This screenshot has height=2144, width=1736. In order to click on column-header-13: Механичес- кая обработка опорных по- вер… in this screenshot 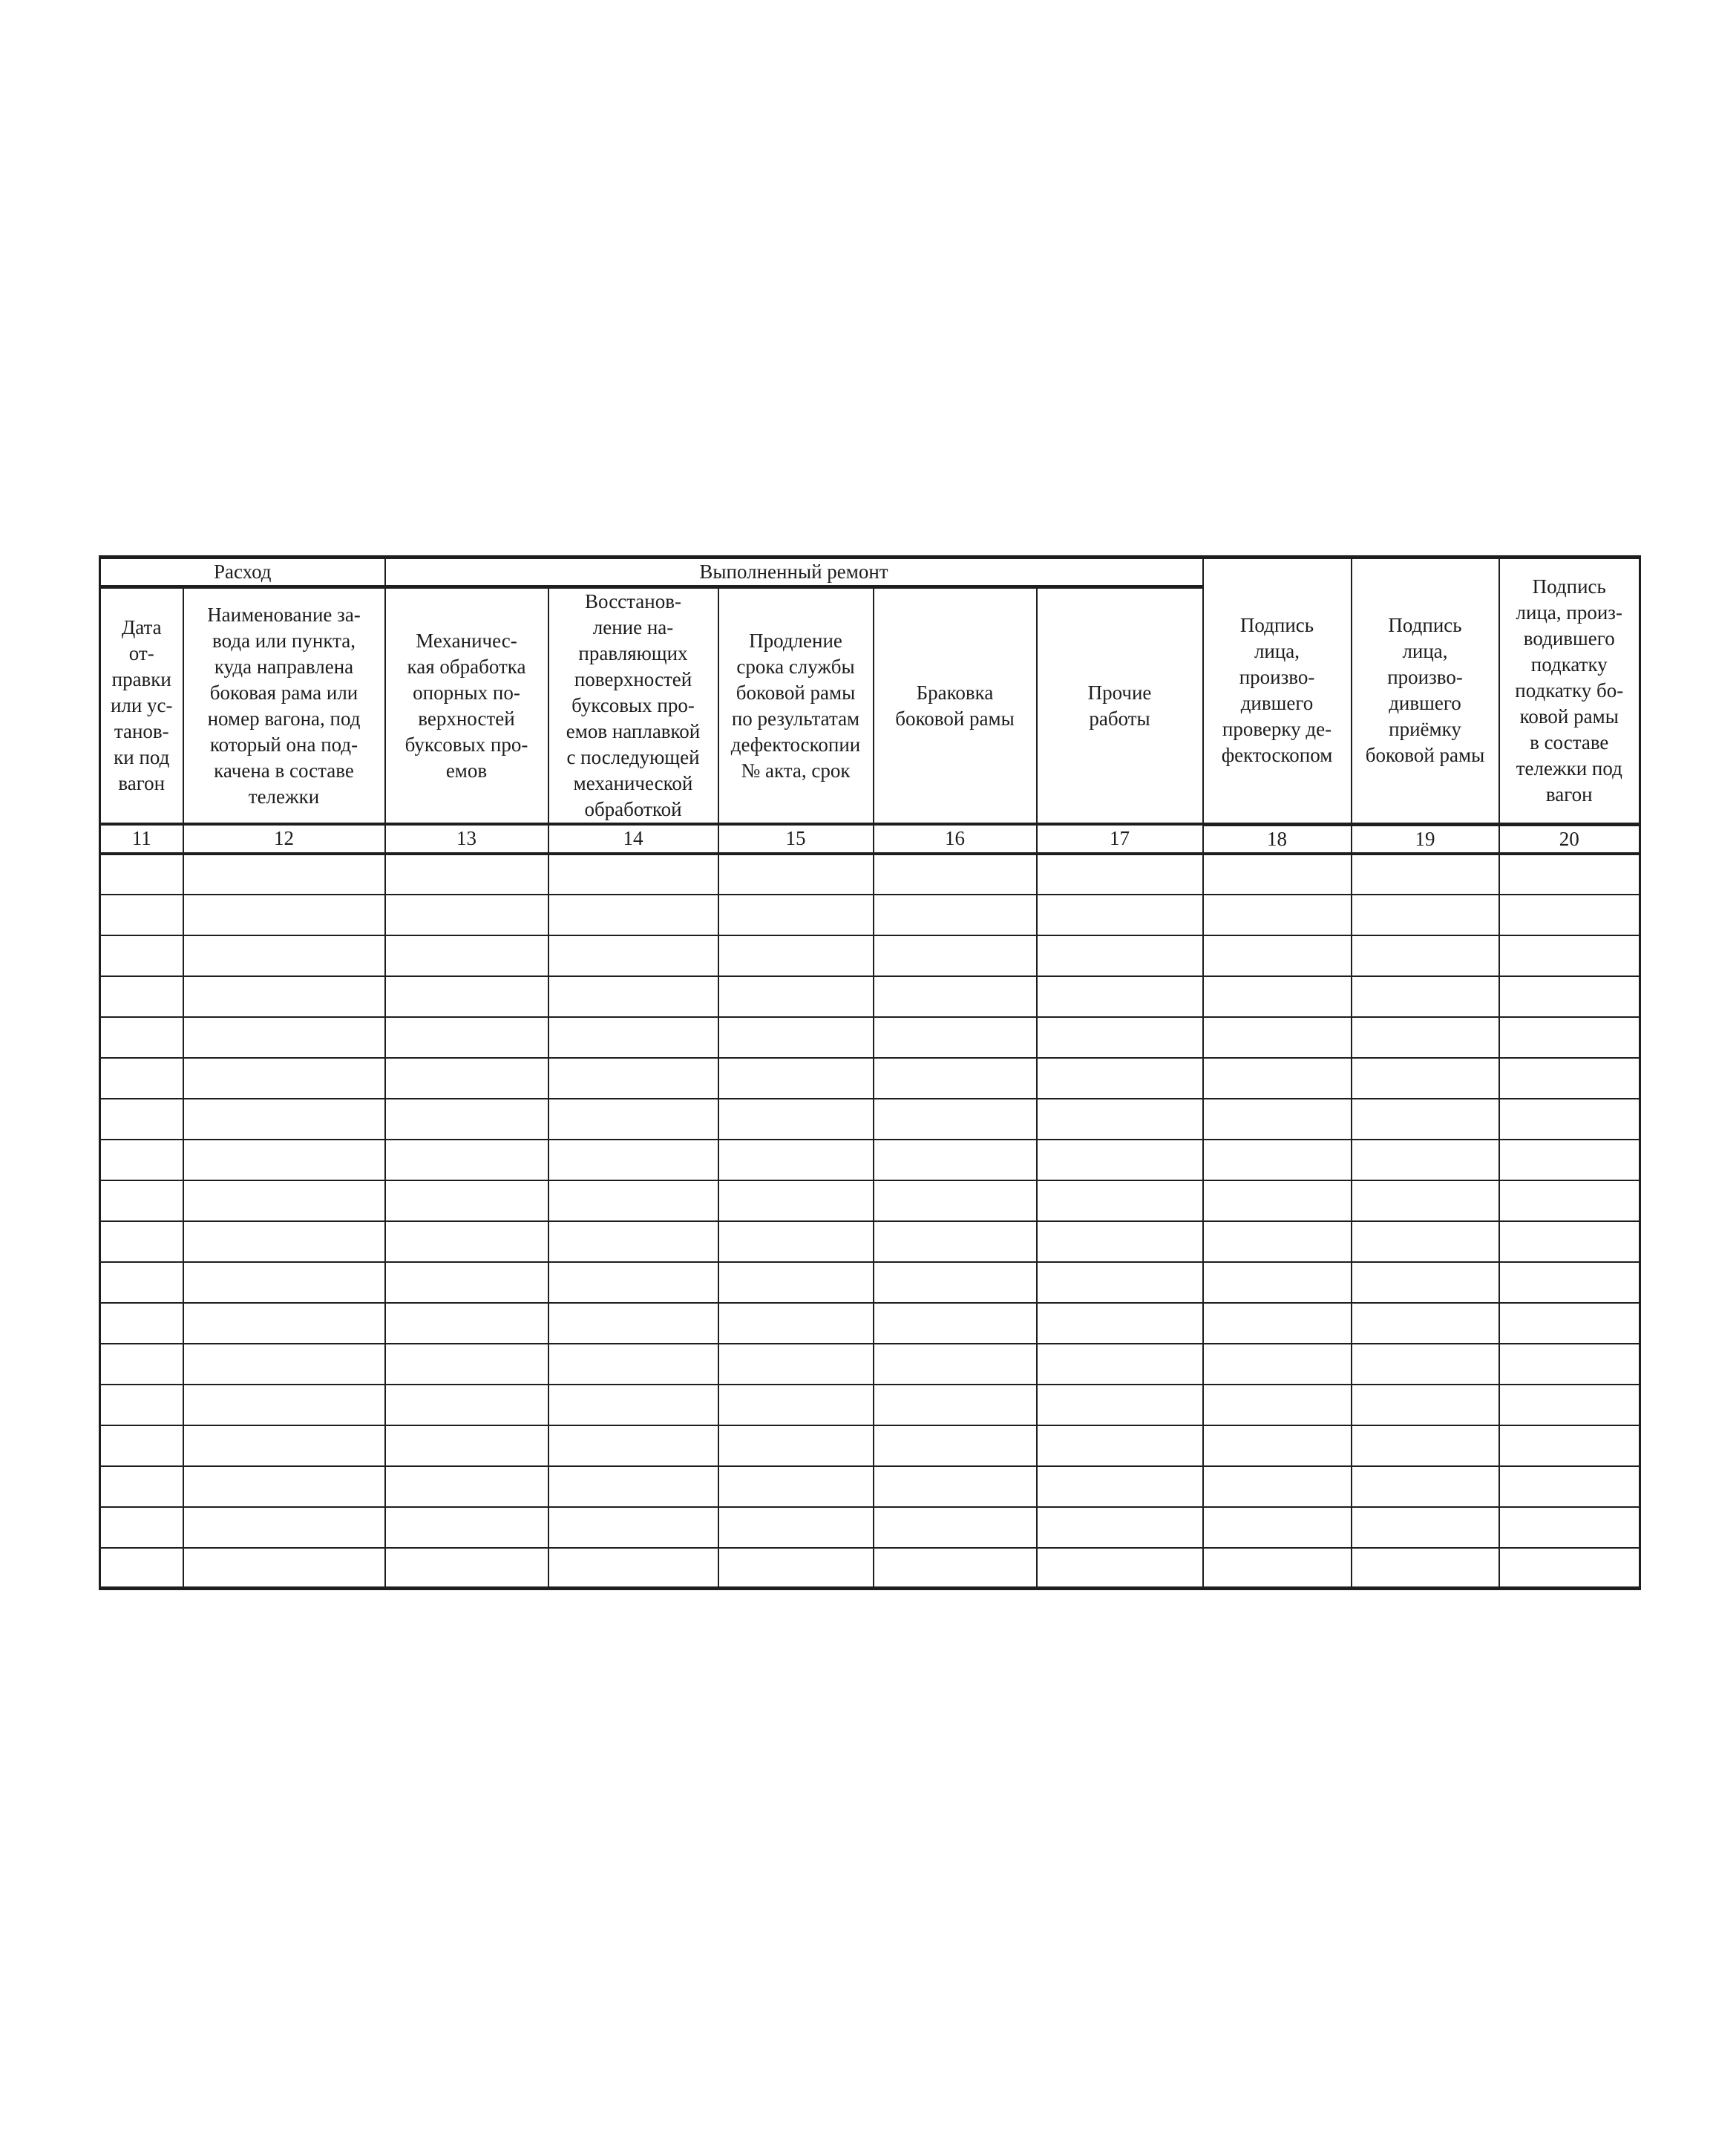, I will do `click(466, 706)`.